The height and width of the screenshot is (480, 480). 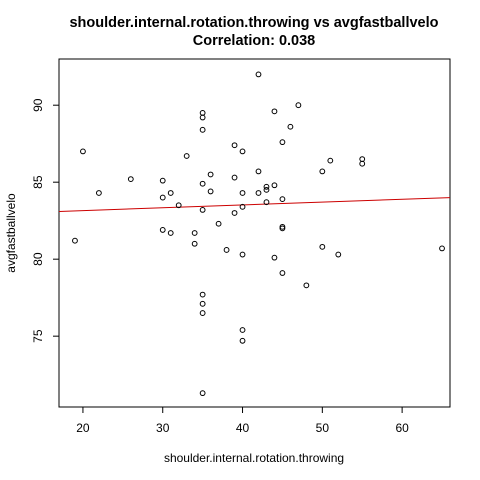 What do you see at coordinates (402, 428) in the screenshot?
I see `x-tick-label: 60` at bounding box center [402, 428].